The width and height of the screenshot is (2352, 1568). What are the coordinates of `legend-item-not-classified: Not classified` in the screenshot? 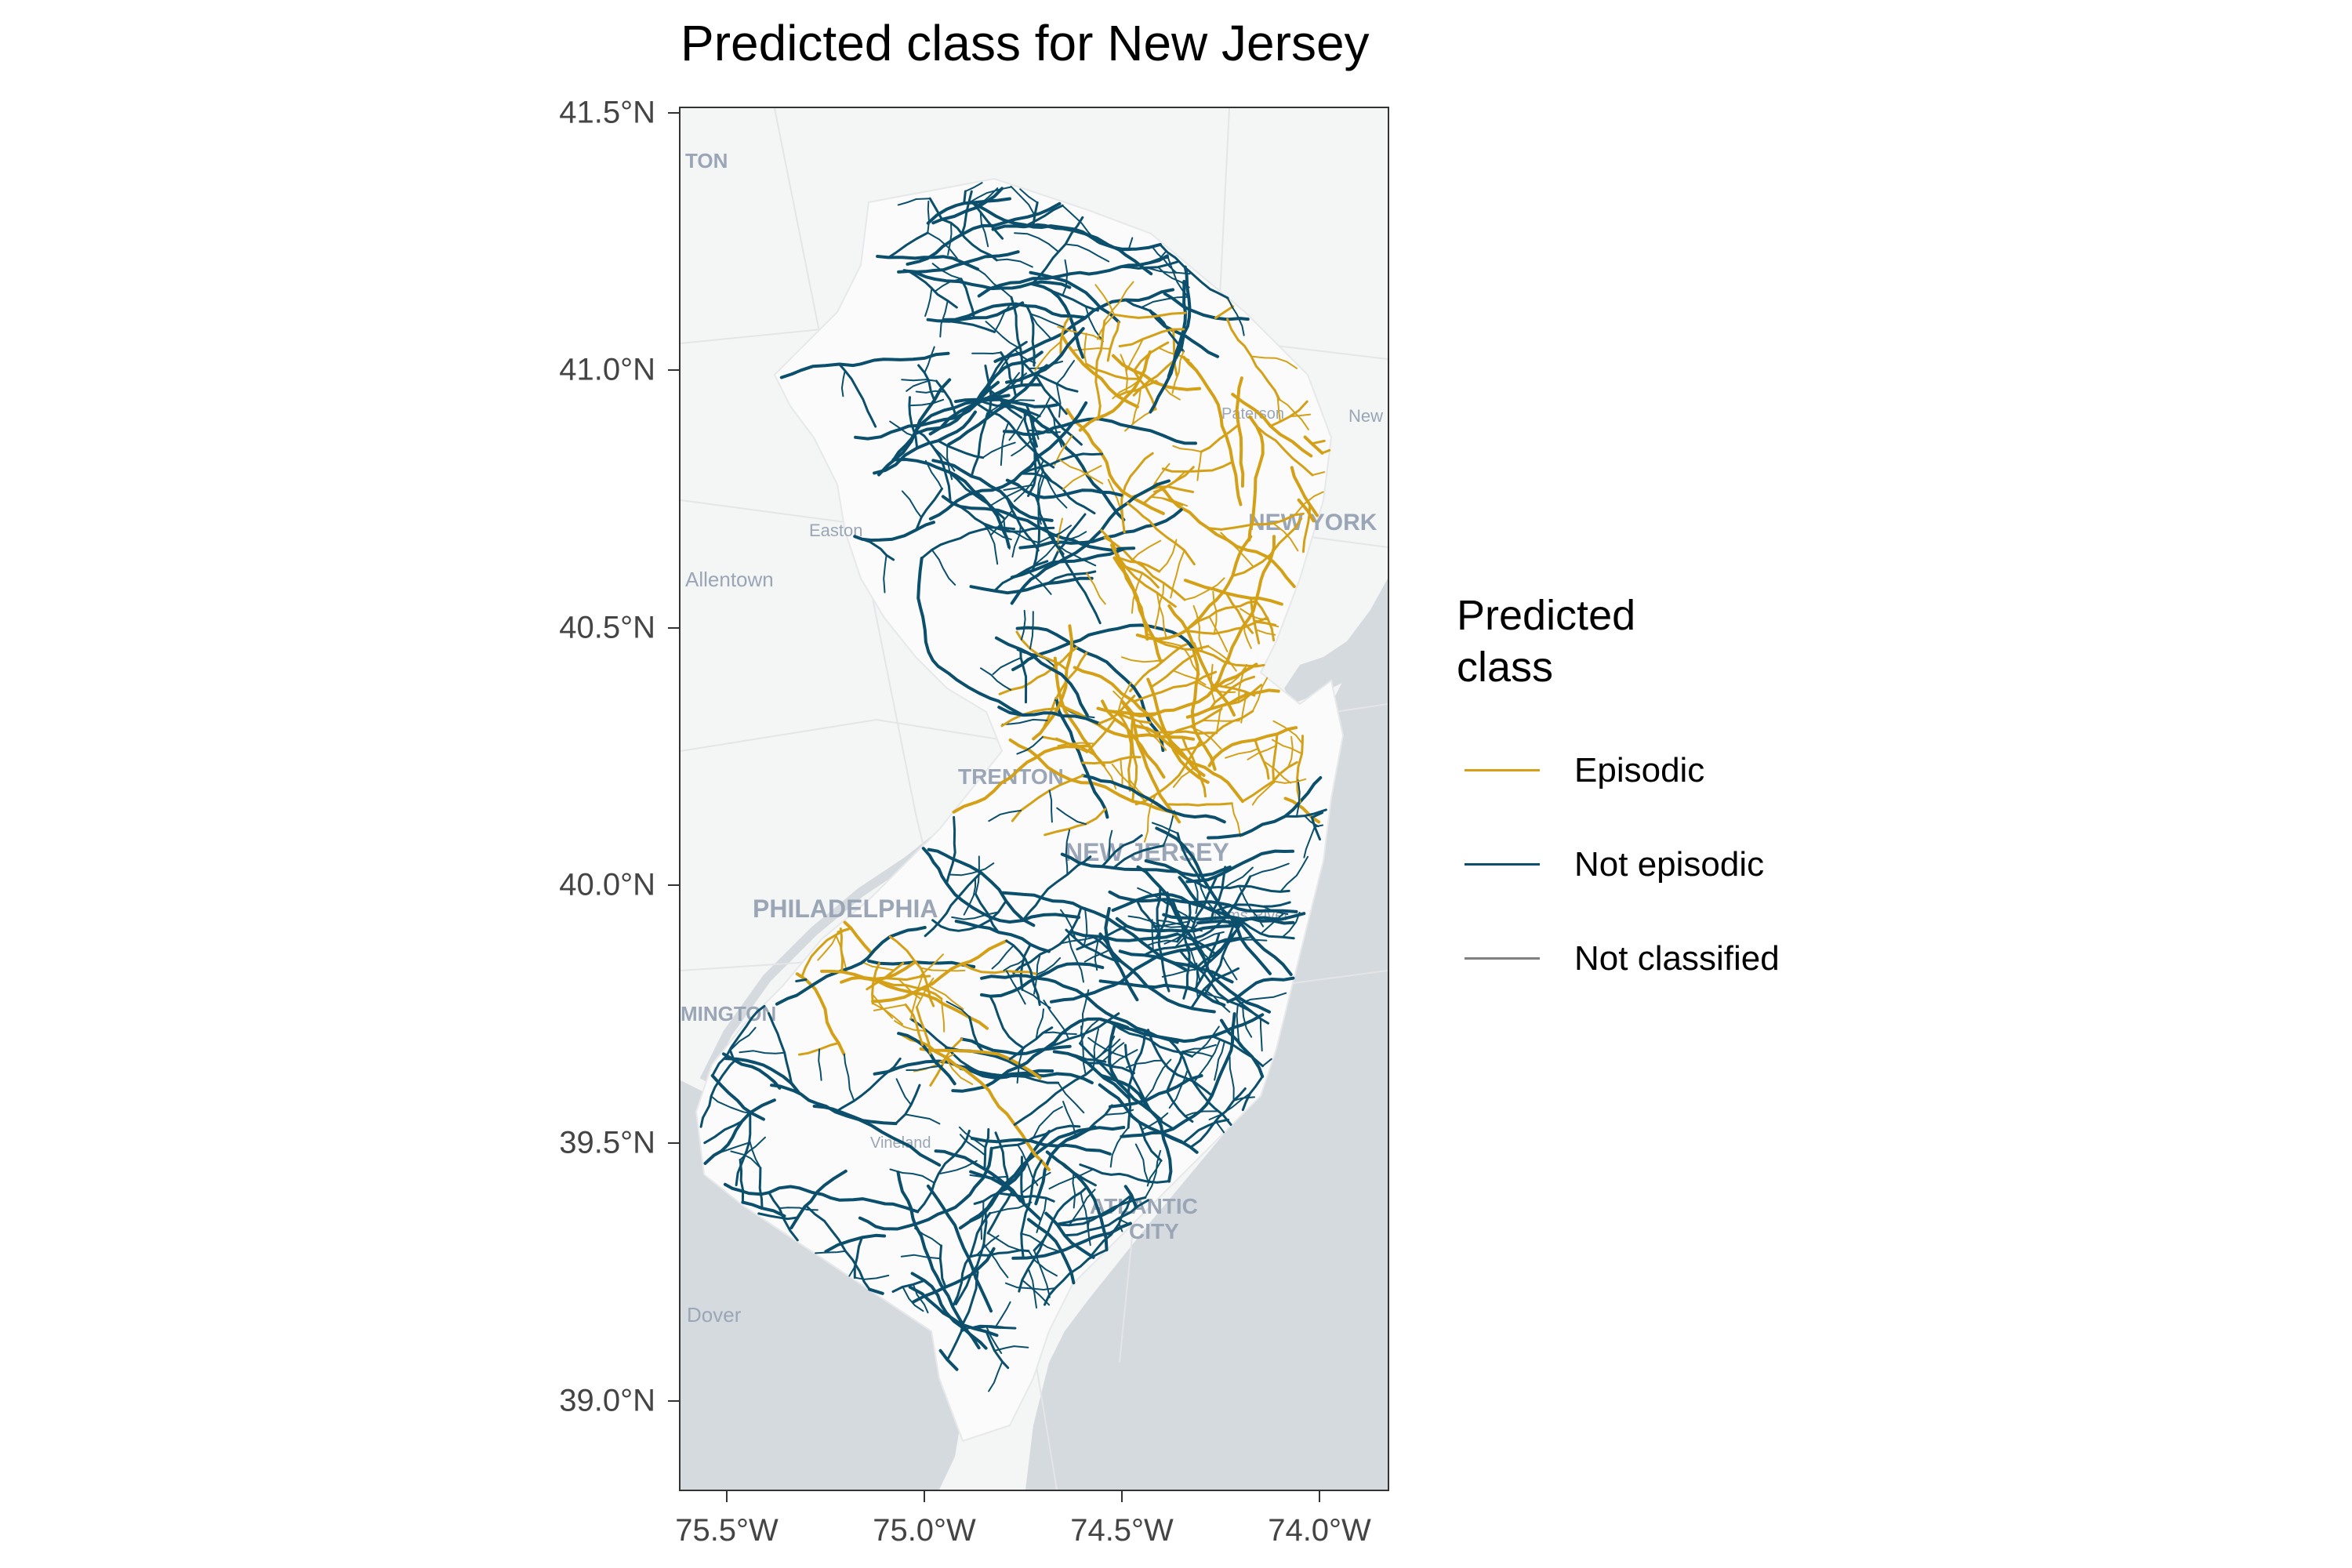 It's located at (1661, 958).